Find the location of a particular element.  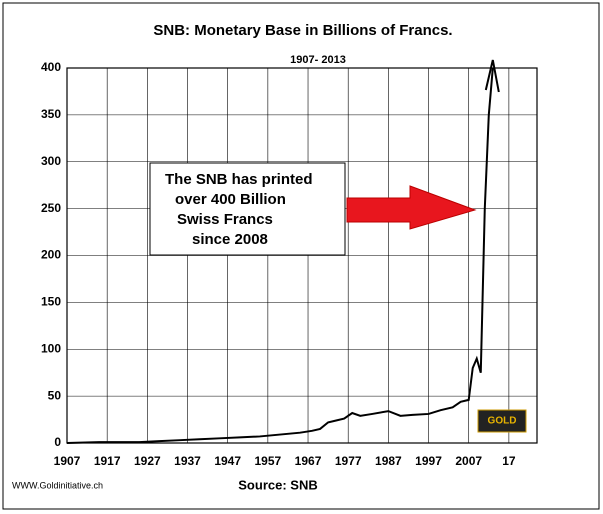

y-tick-label: 300 is located at coordinates (51, 161).